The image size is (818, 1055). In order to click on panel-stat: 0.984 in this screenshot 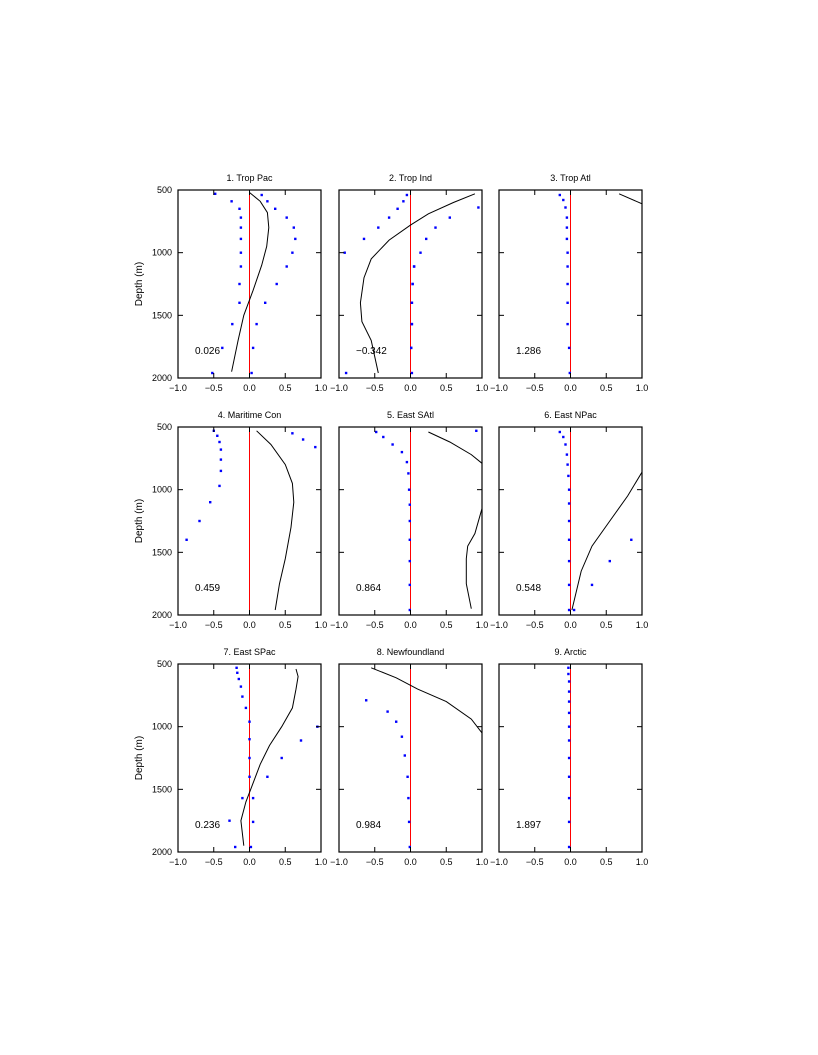, I will do `click(368, 825)`.